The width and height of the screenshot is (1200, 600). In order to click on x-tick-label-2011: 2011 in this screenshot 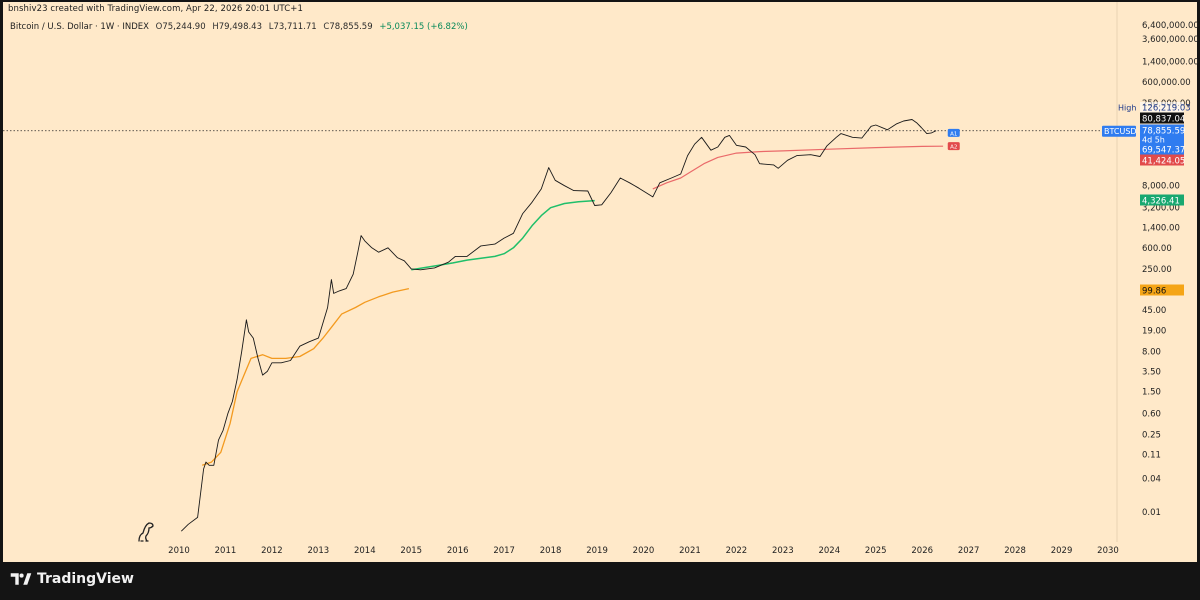, I will do `click(226, 551)`.